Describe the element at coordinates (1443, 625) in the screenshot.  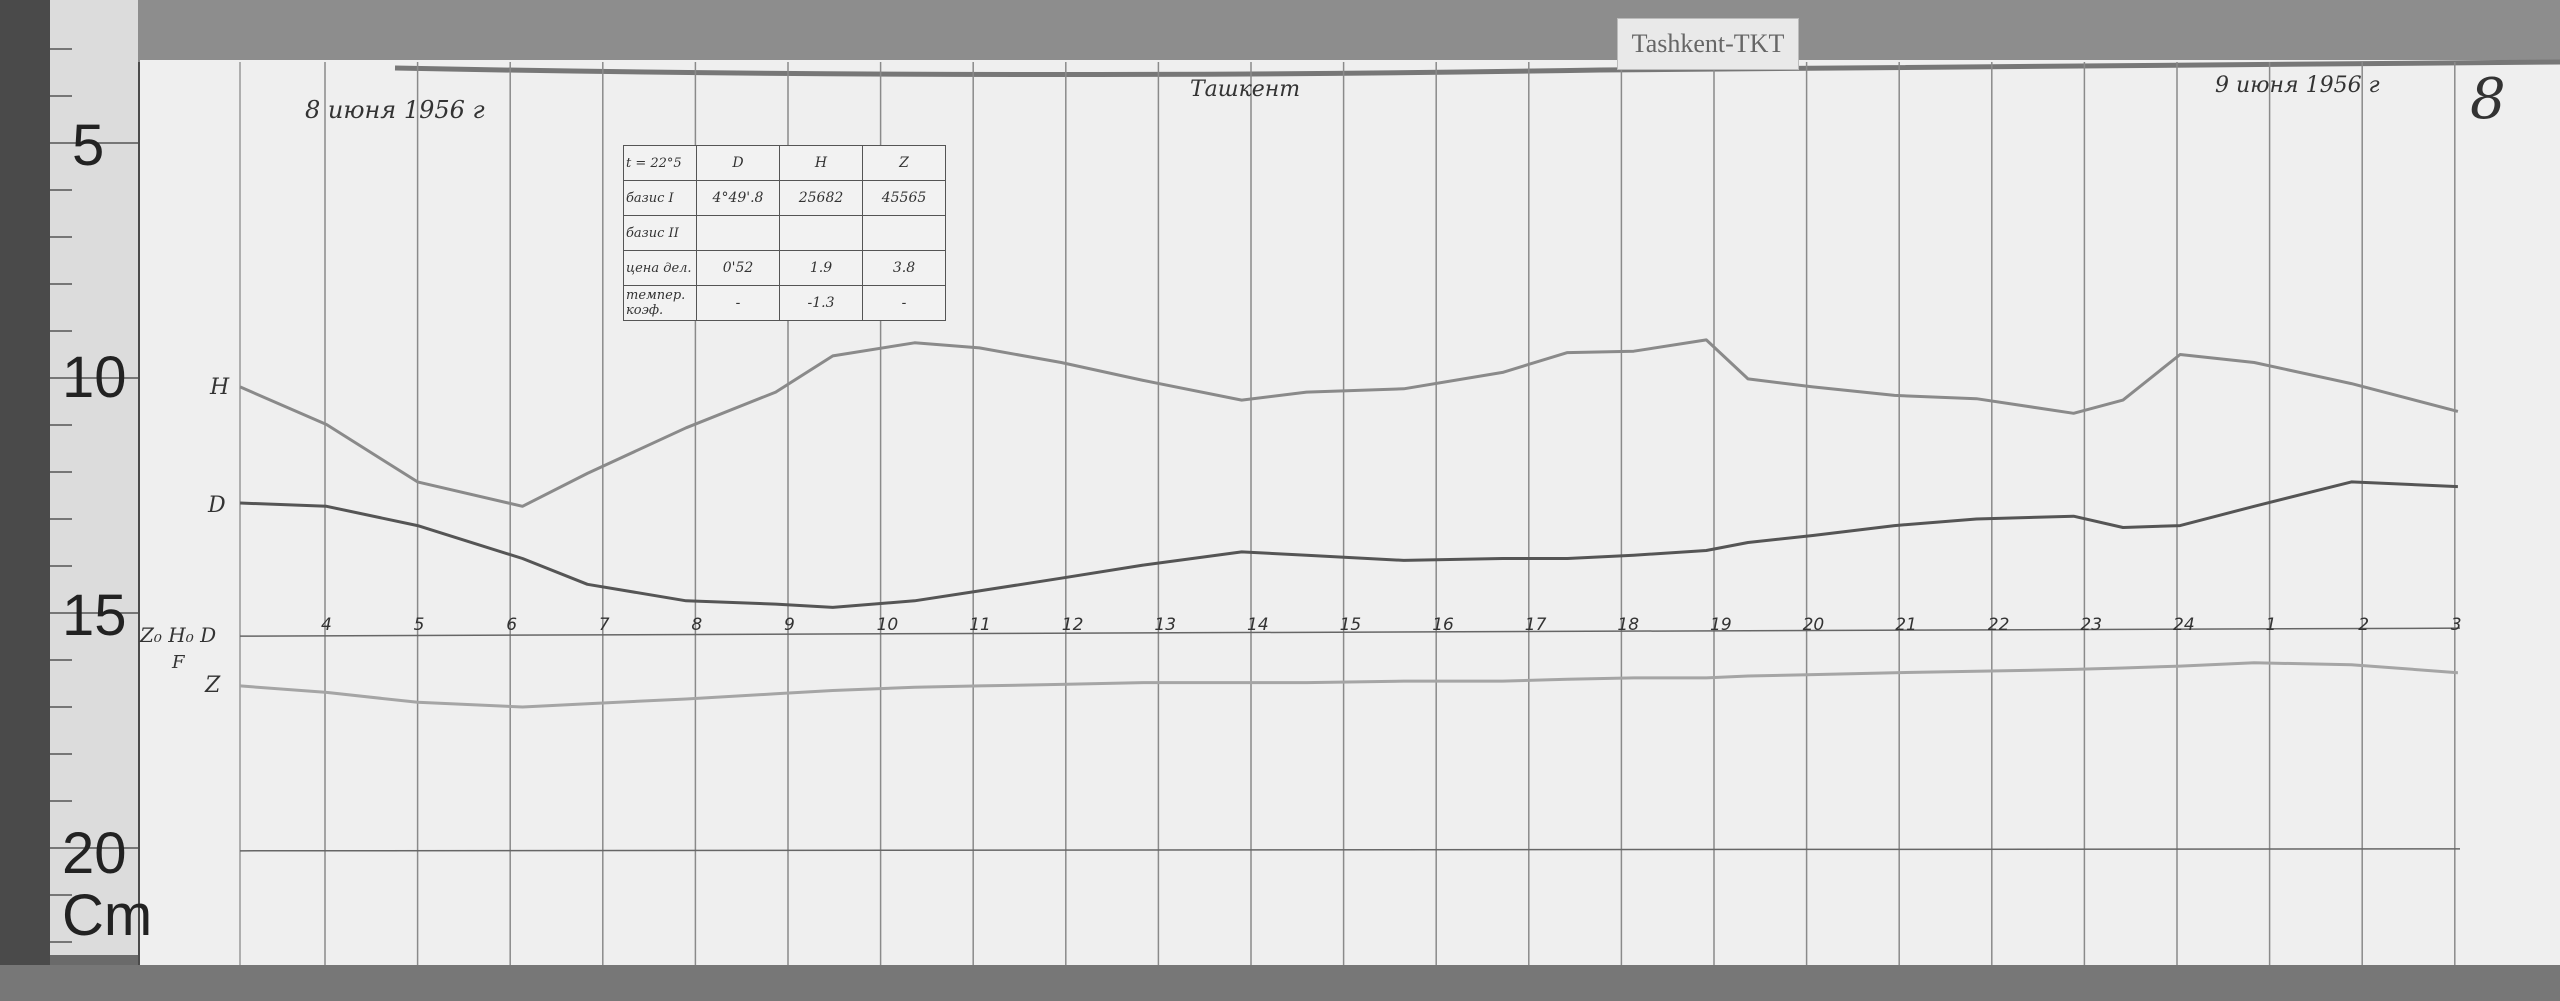
I see `hour-tick-label: 16` at that location.